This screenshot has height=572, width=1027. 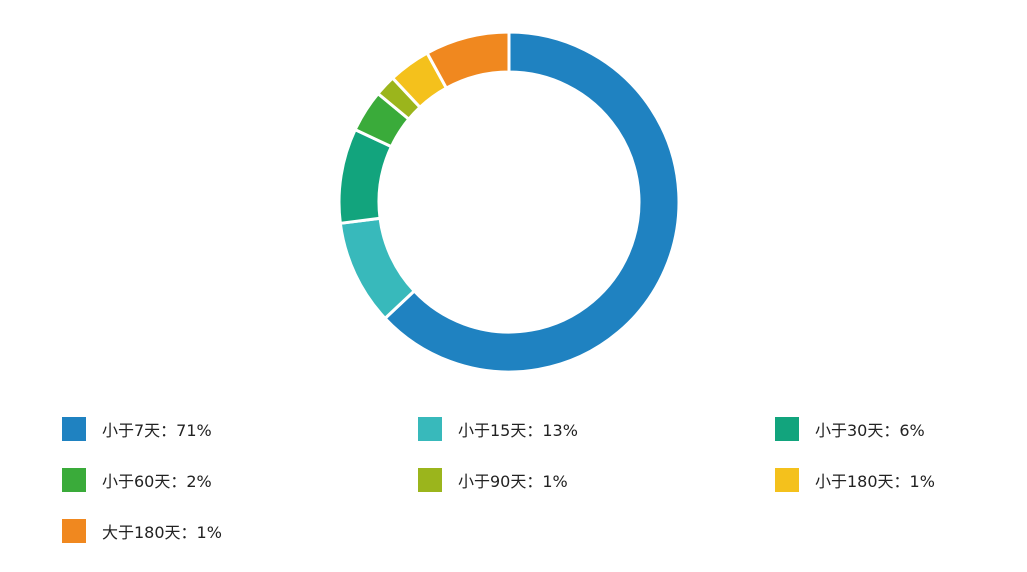 I want to click on legend-item-lt7: 小于7天：71%, so click(x=137, y=429).